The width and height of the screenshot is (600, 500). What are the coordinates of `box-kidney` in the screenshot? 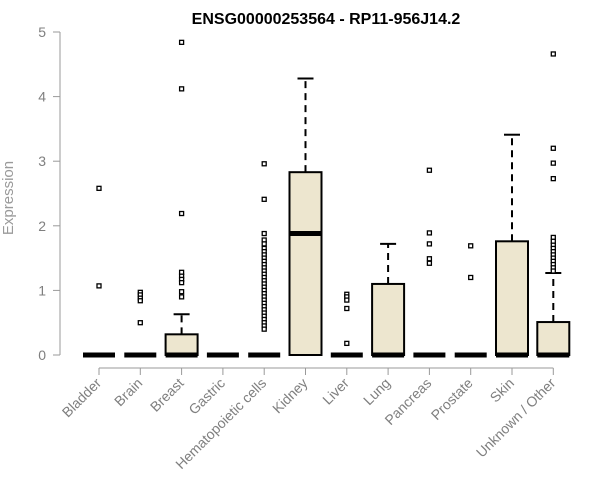 It's located at (305, 216).